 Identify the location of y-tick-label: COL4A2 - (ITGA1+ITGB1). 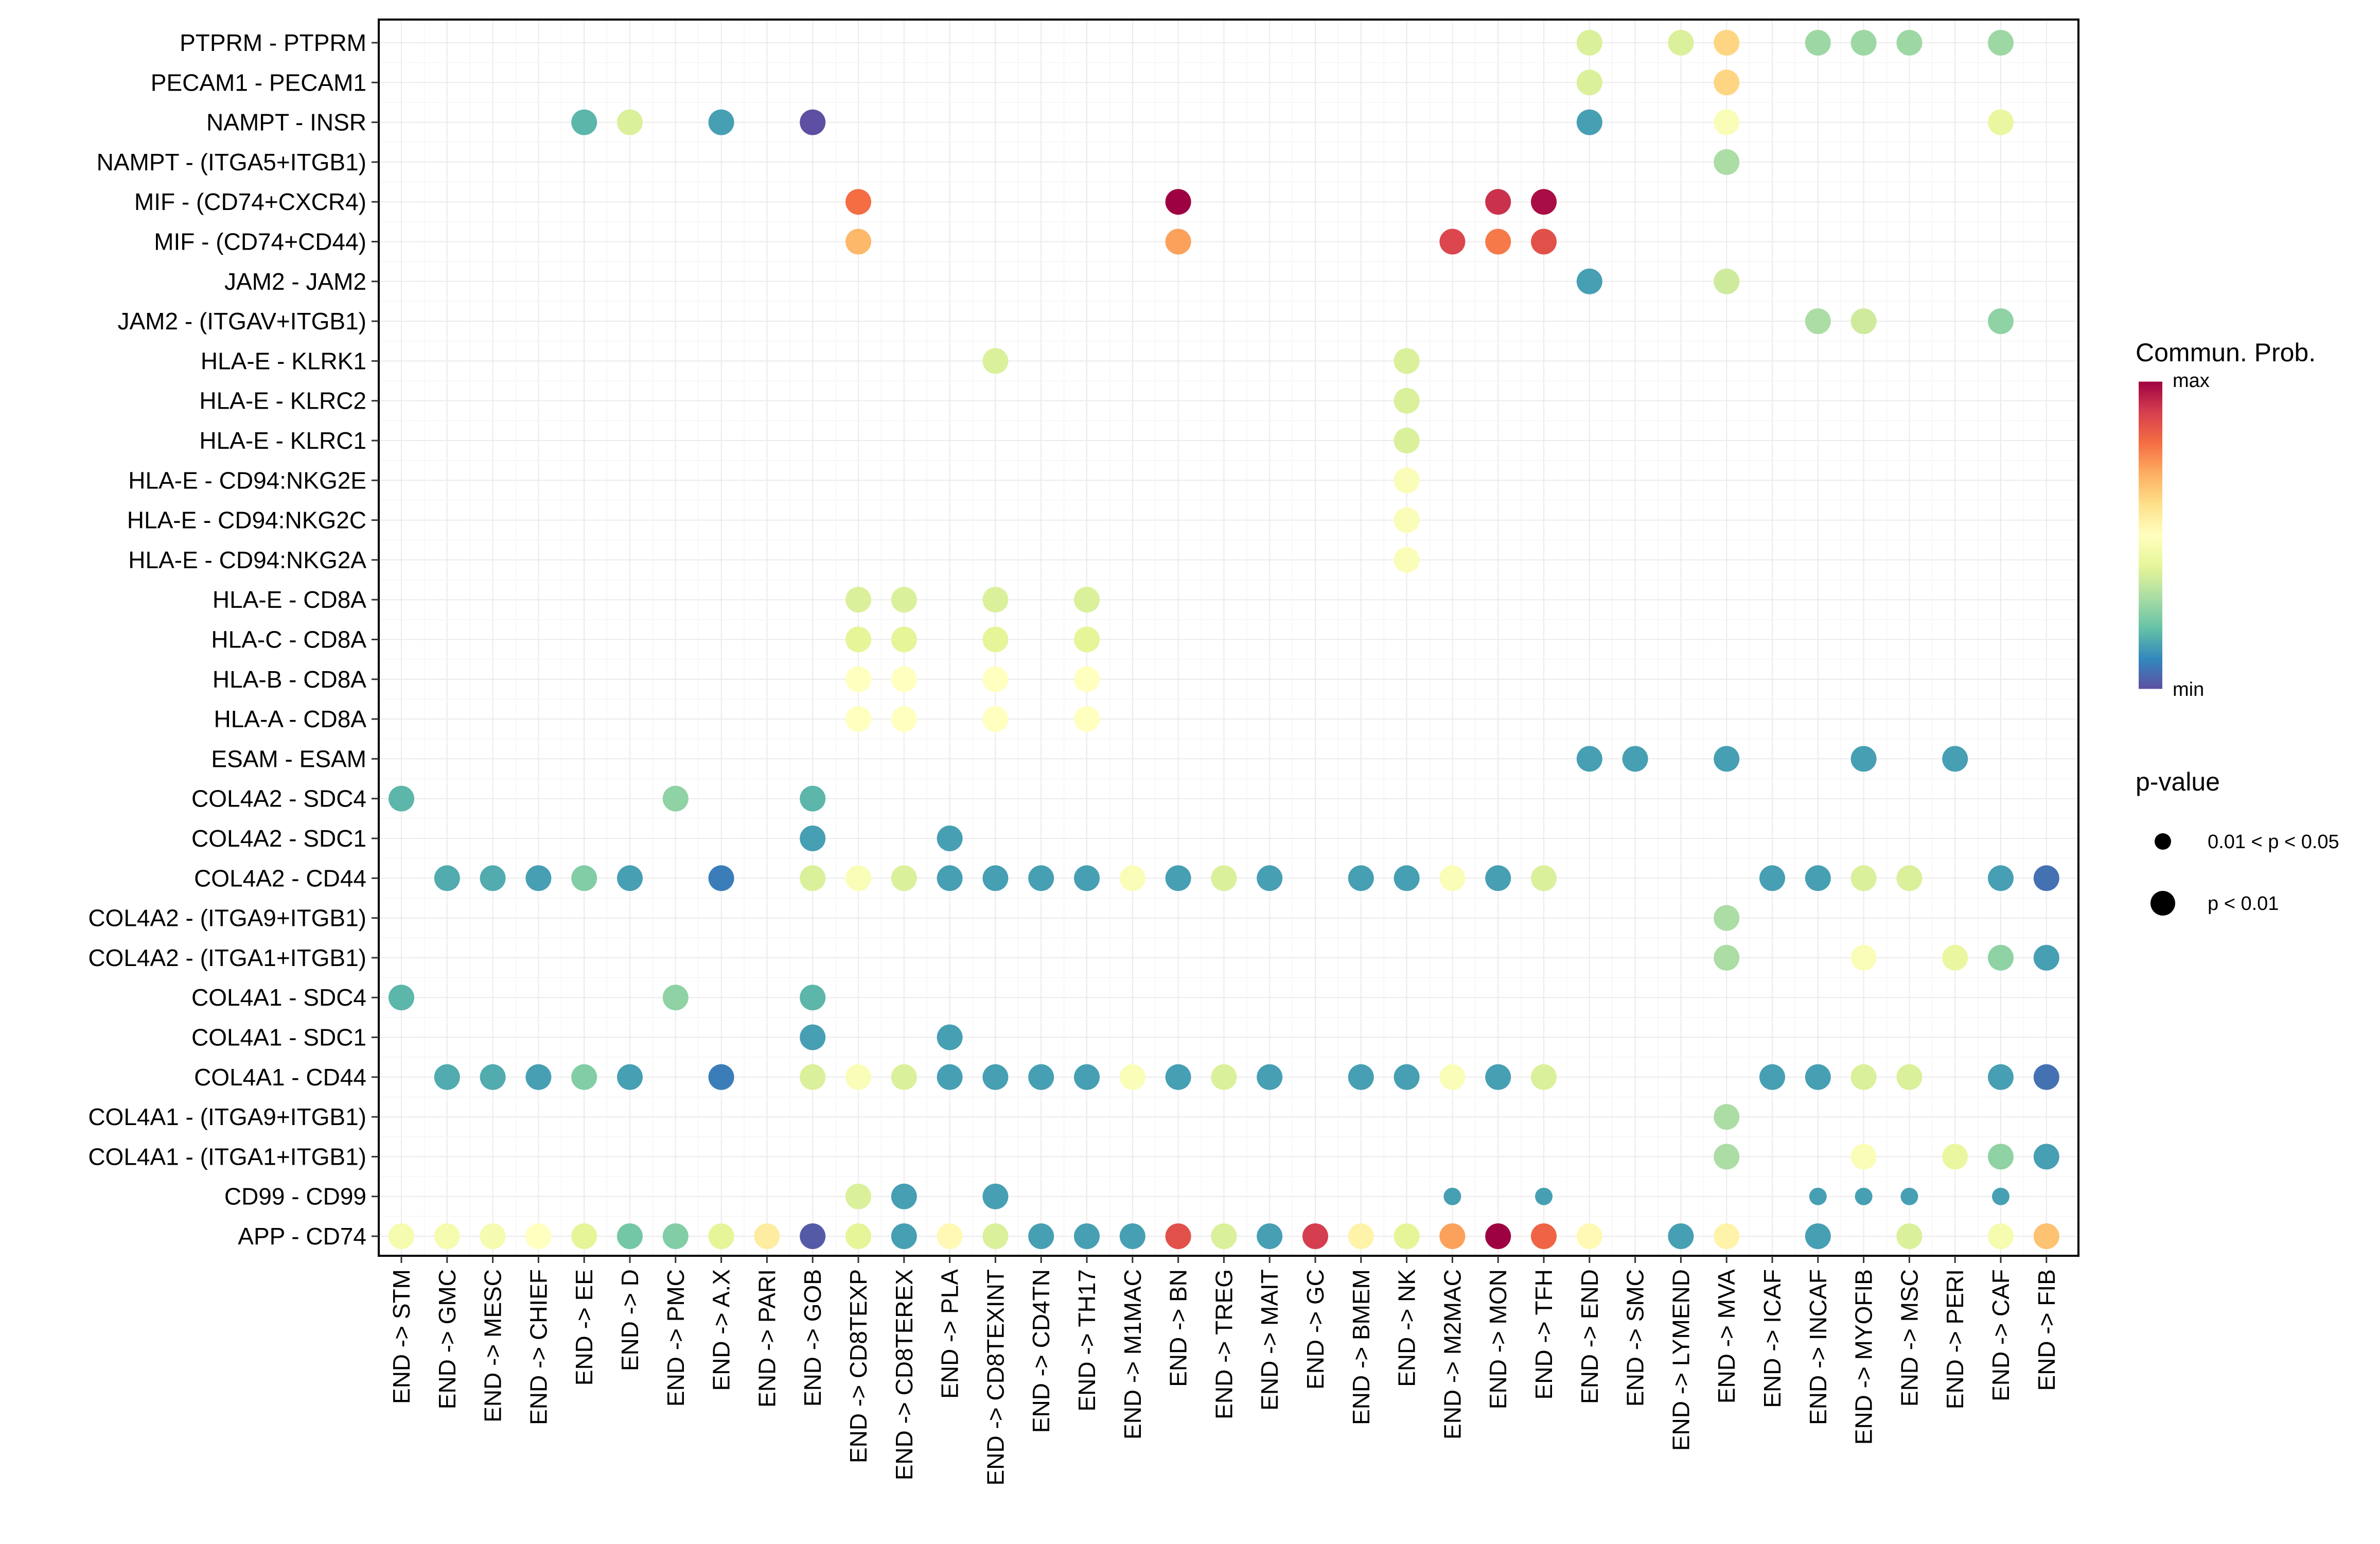
(227, 958).